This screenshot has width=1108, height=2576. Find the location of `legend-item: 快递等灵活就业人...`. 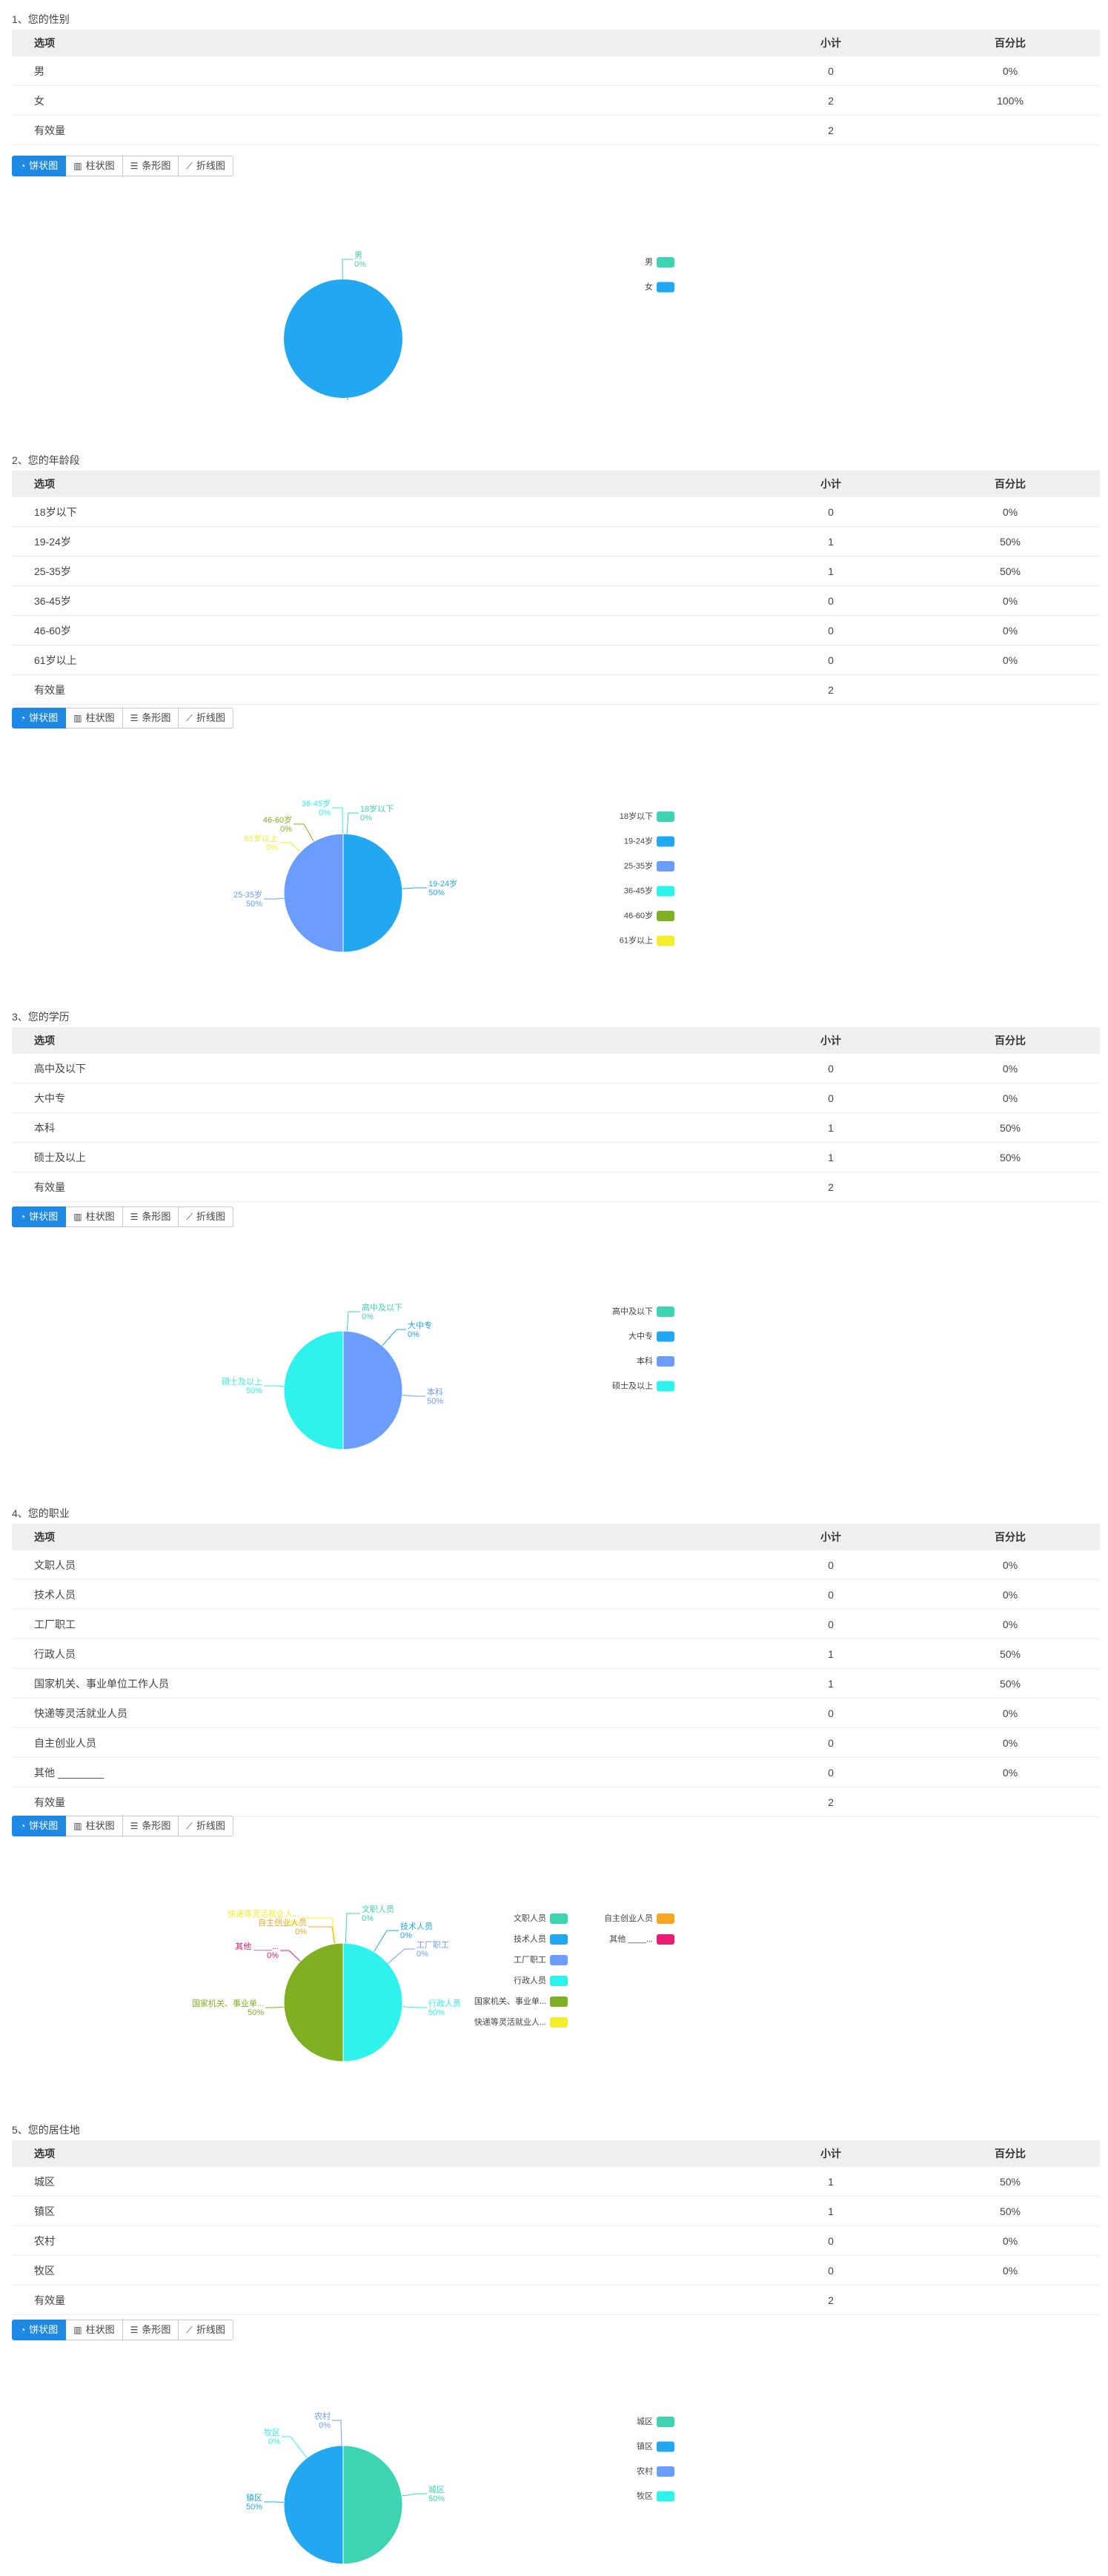

legend-item: 快递等灵活就业人... is located at coordinates (521, 2022).